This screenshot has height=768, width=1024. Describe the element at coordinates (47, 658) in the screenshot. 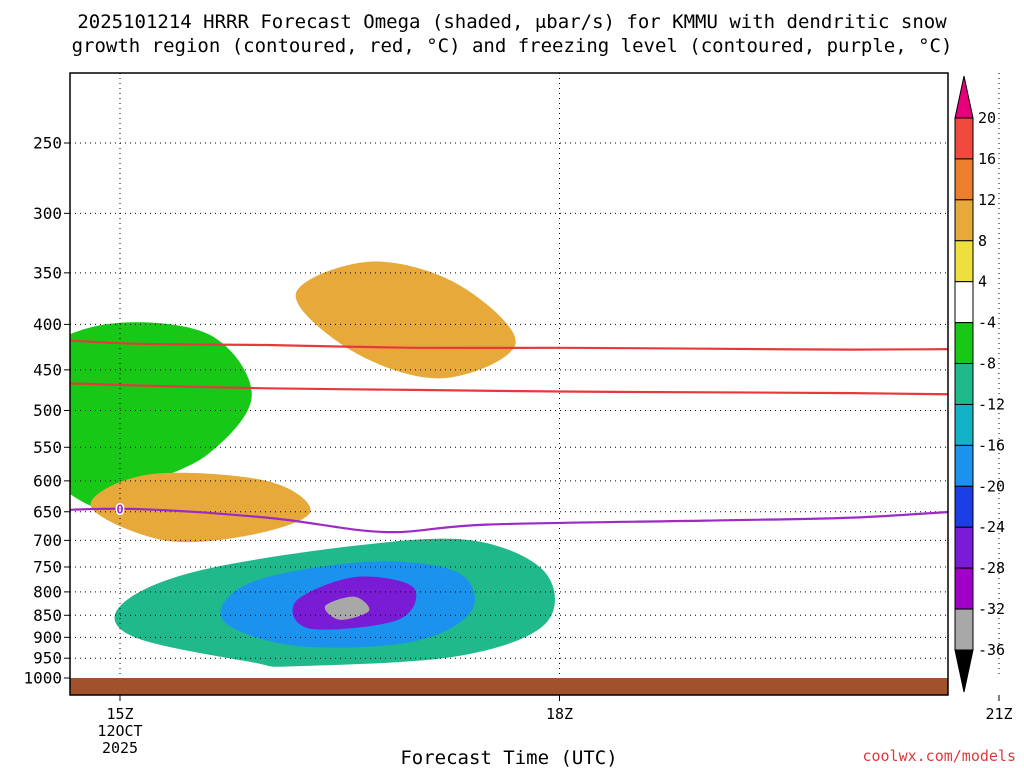

I see `y-tick-label-950: 950` at that location.